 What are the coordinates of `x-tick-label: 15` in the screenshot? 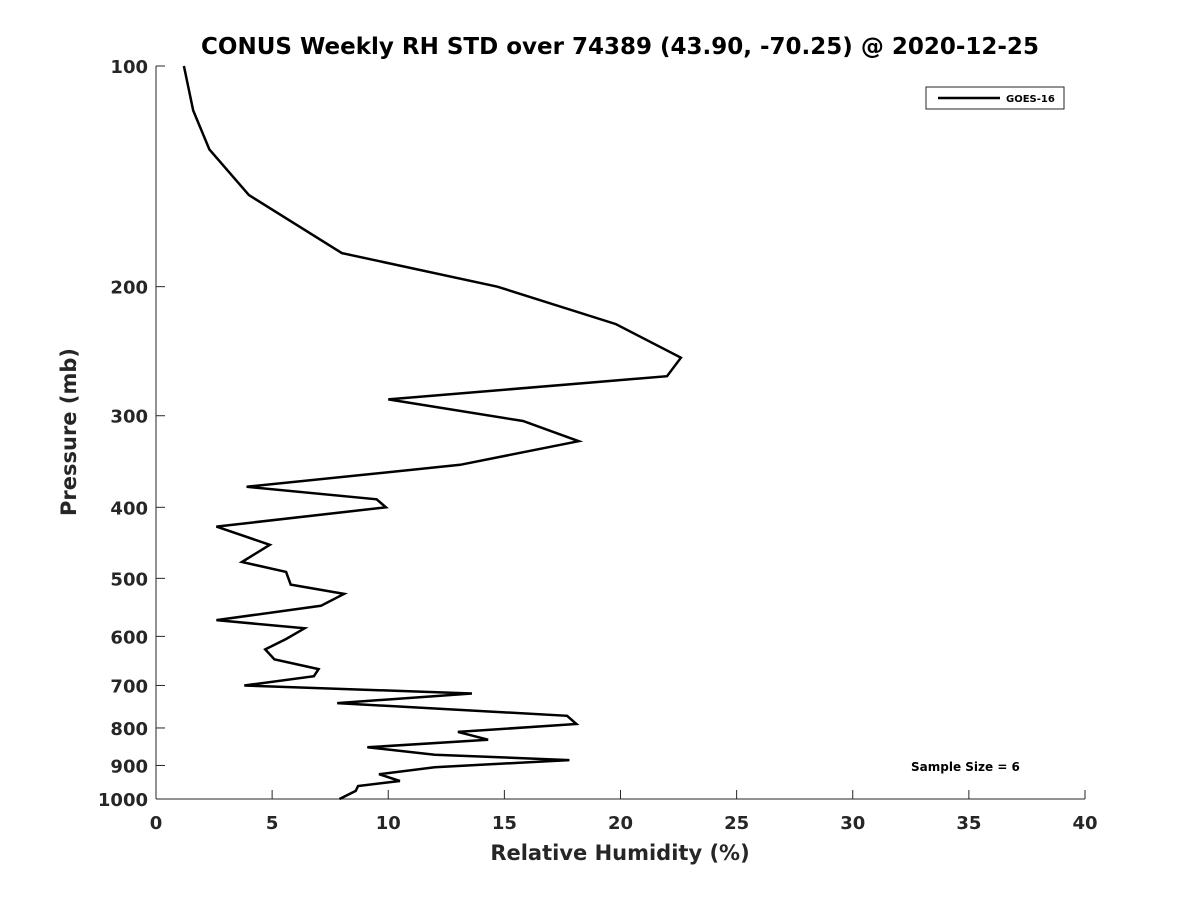 It's located at (504, 823).